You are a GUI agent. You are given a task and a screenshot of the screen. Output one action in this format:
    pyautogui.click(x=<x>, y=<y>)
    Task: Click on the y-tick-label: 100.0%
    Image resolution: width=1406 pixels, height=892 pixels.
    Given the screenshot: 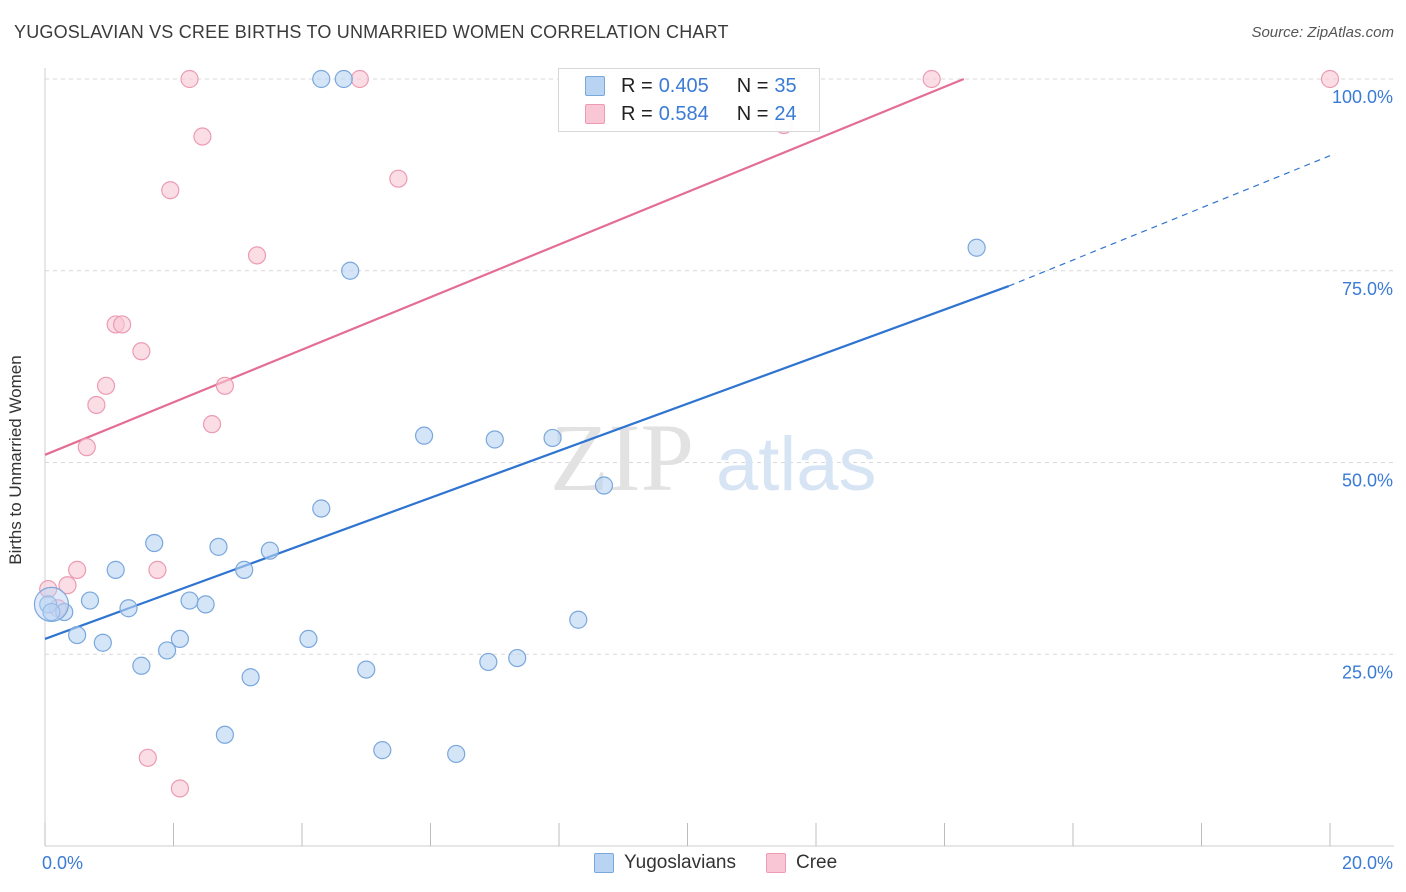 What is the action you would take?
    pyautogui.click(x=1362, y=97)
    